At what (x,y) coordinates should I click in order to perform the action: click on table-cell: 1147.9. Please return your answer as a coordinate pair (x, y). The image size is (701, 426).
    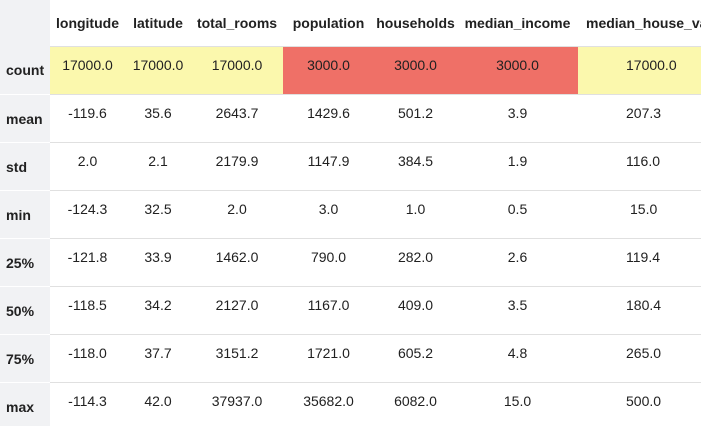
    Looking at the image, I should click on (328, 166).